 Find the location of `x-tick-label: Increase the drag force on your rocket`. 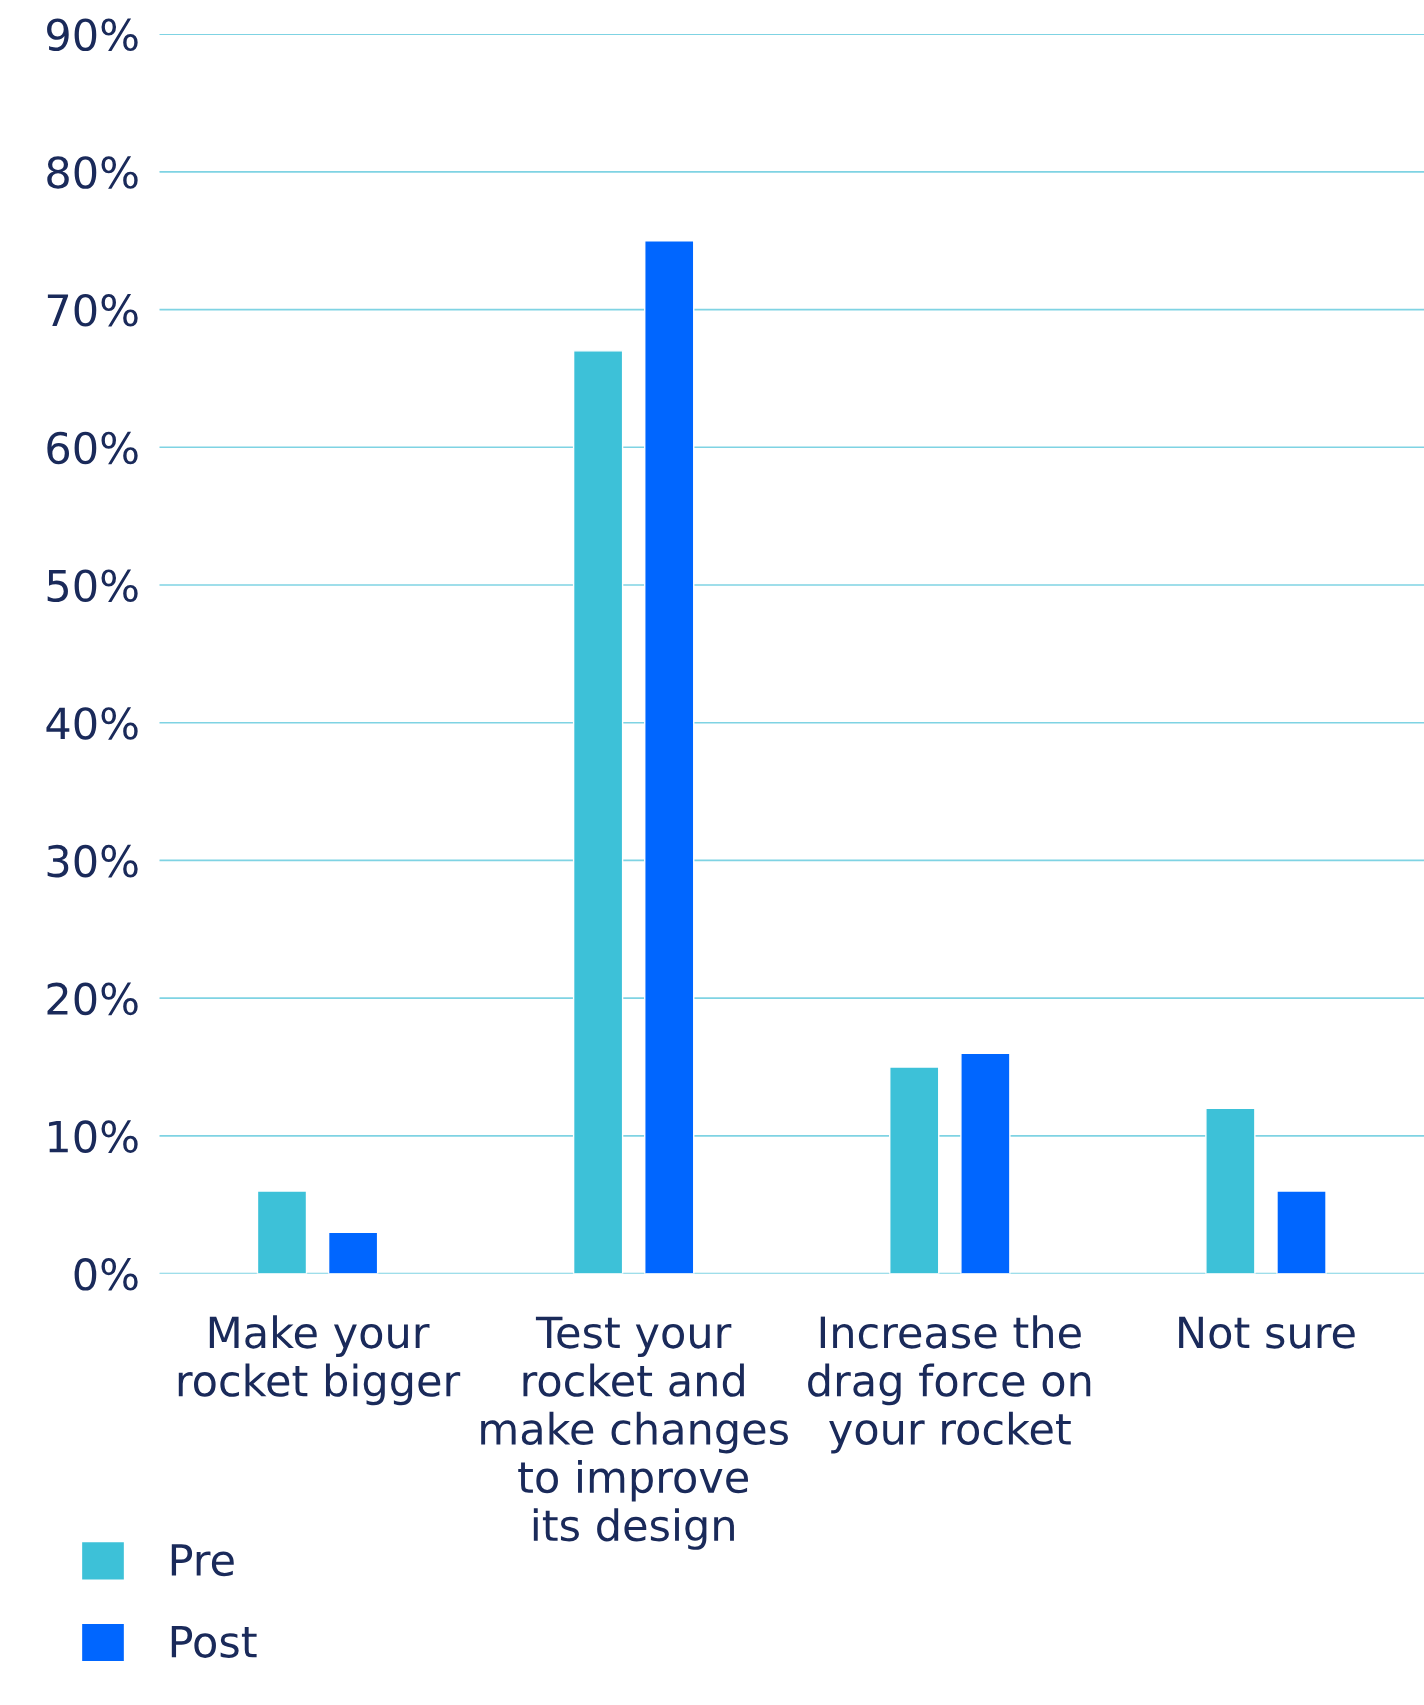

x-tick-label: Increase the drag force on your rocket is located at coordinates (949, 1384).